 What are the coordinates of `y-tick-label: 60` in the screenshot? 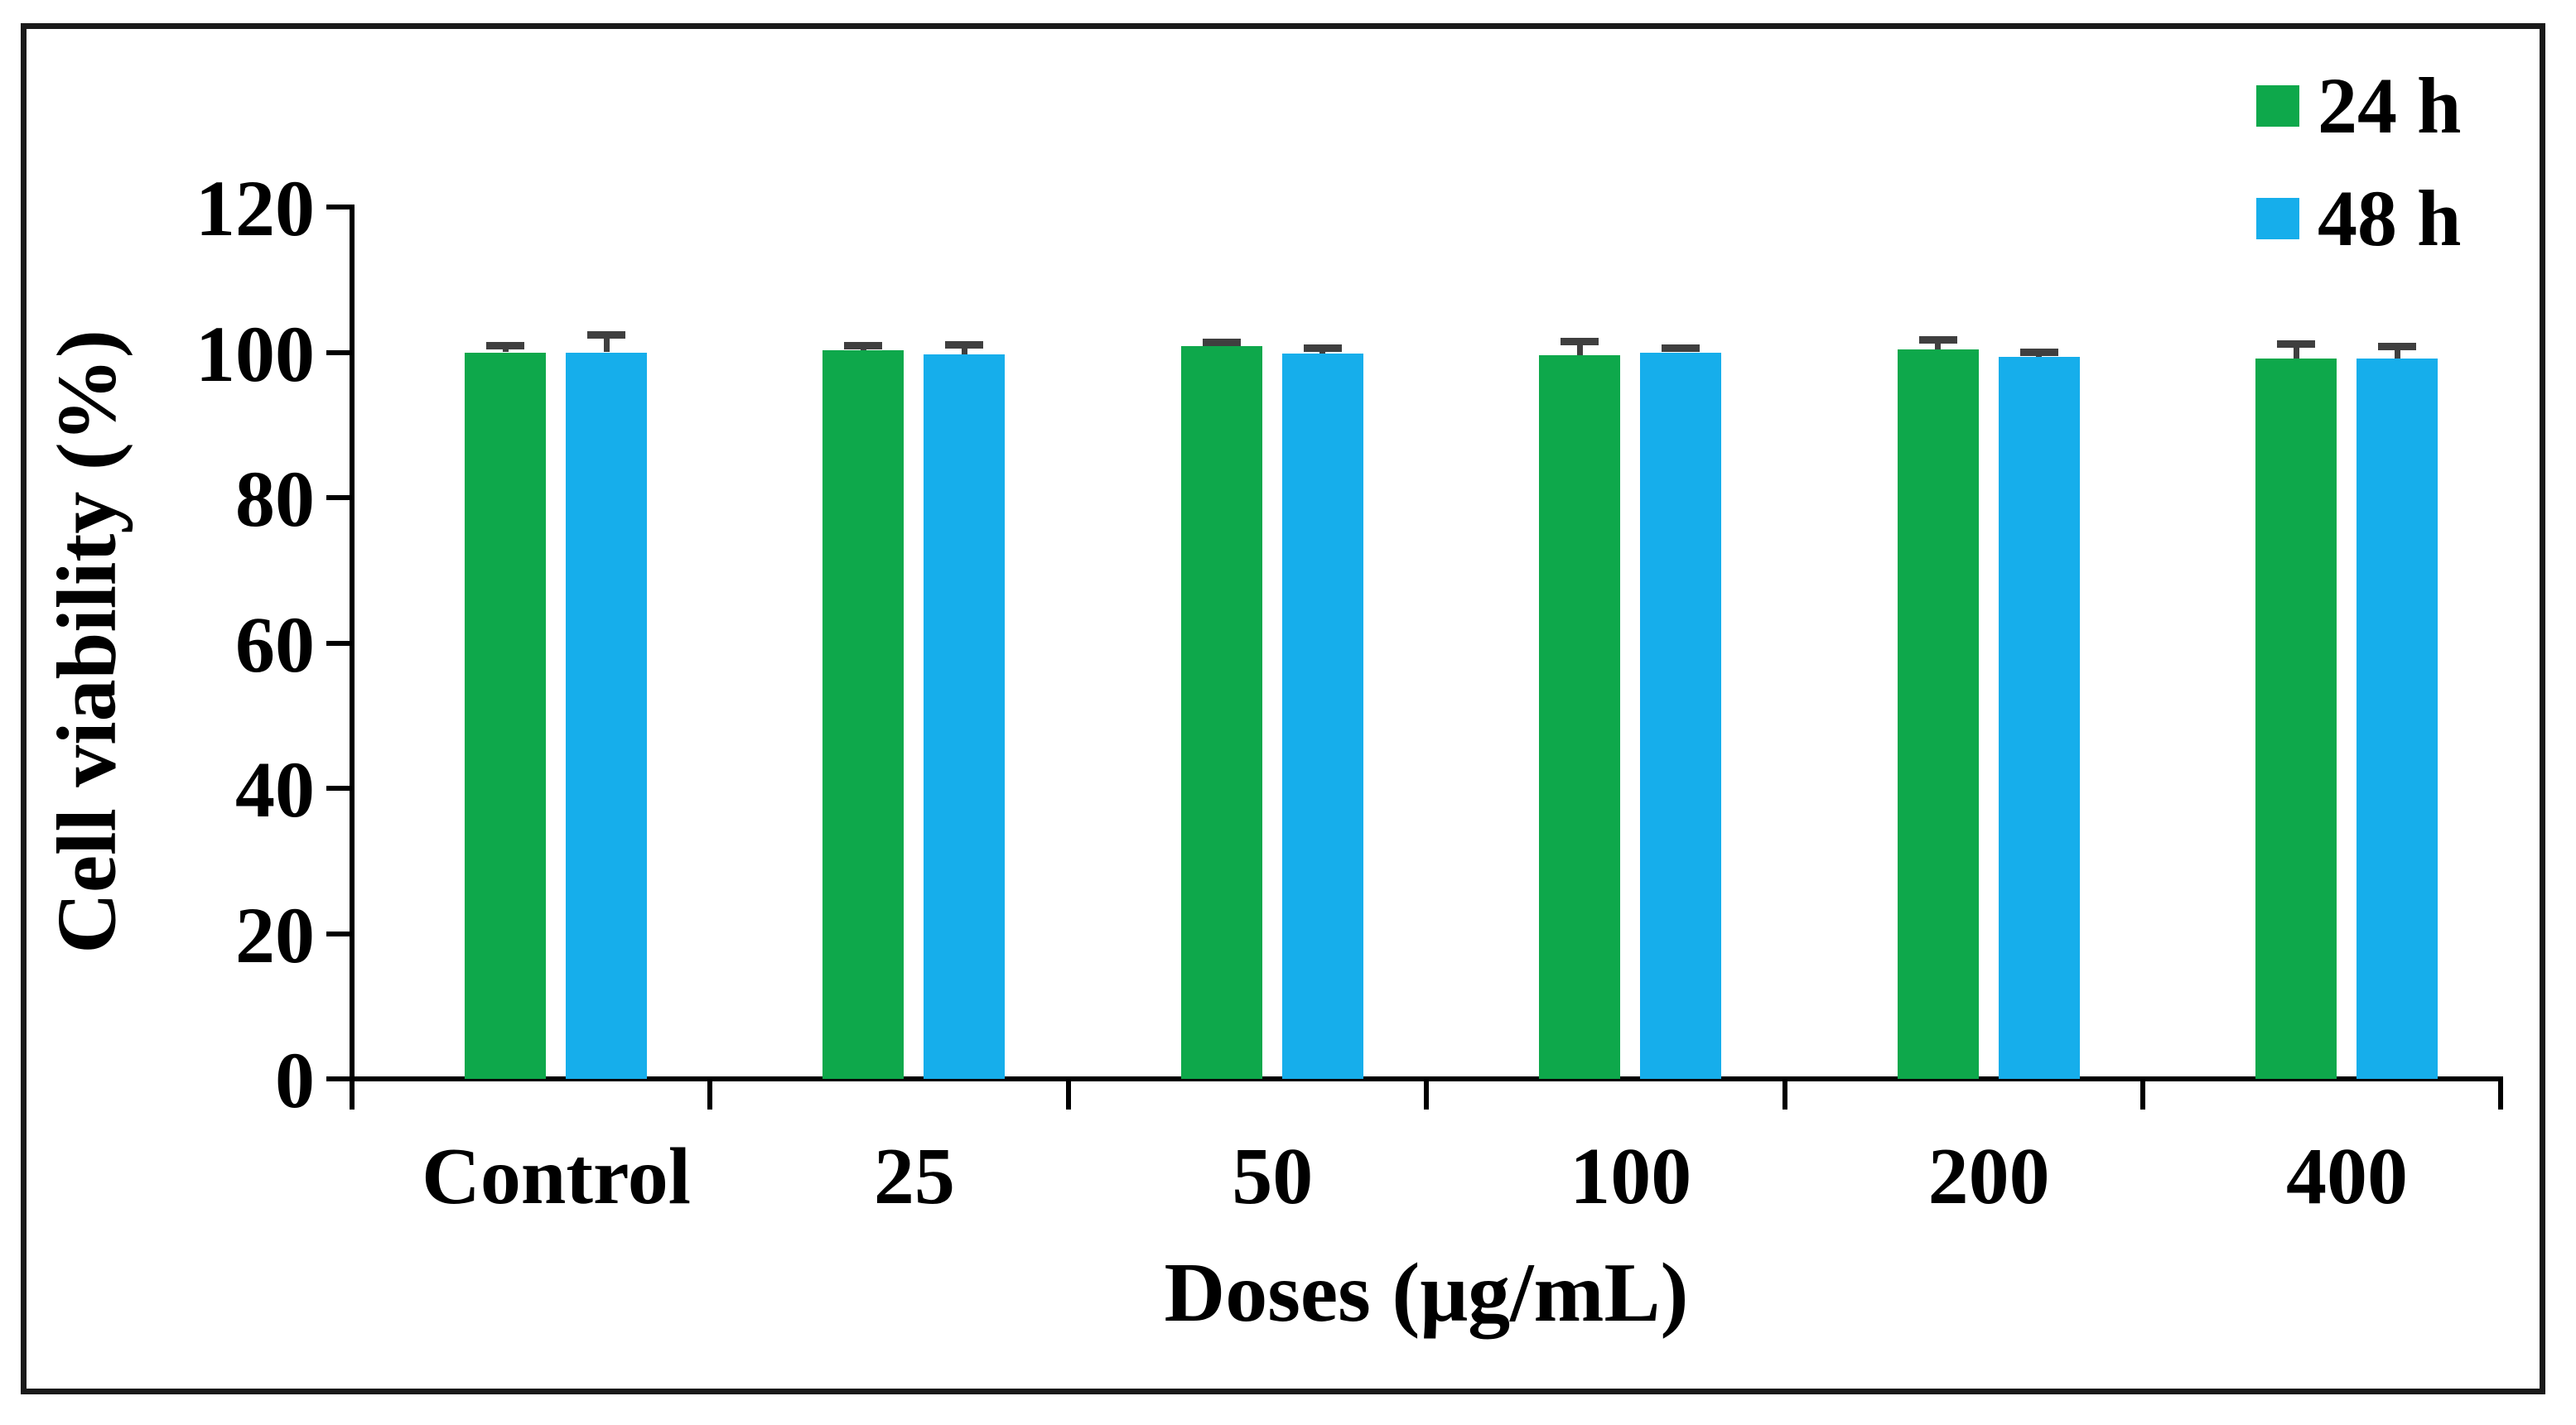 It's located at (275, 644).